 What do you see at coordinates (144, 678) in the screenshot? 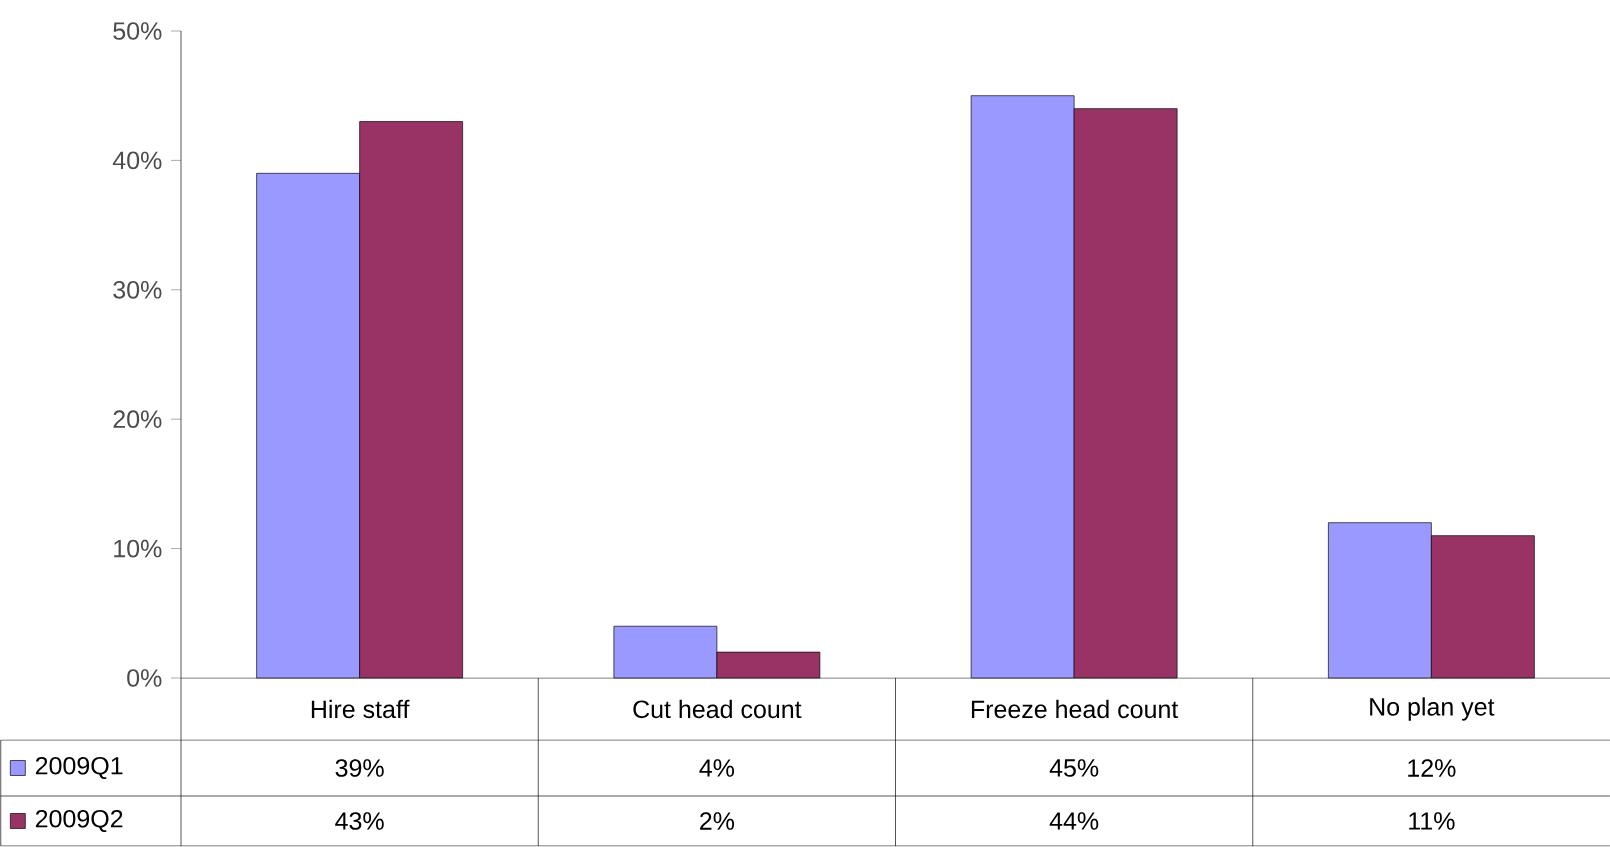
I see `y-tick-label: 0%` at bounding box center [144, 678].